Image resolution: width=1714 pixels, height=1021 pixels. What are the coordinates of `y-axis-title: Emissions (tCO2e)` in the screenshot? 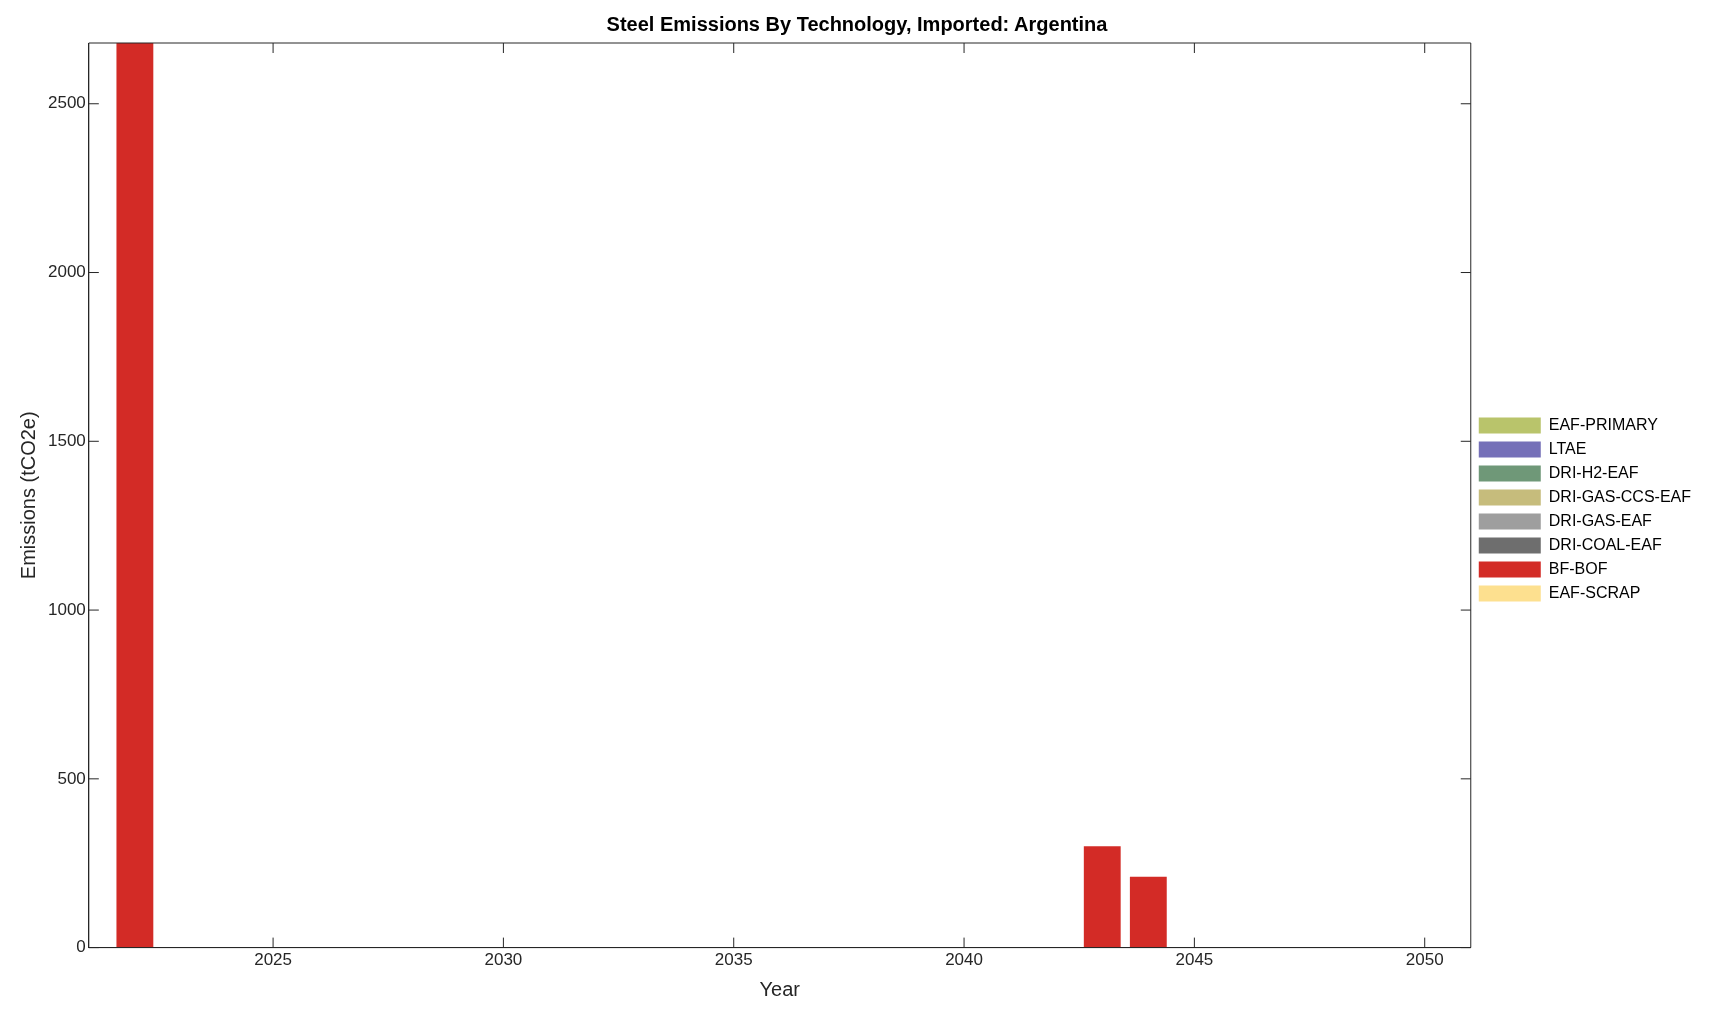 It's located at (27, 495).